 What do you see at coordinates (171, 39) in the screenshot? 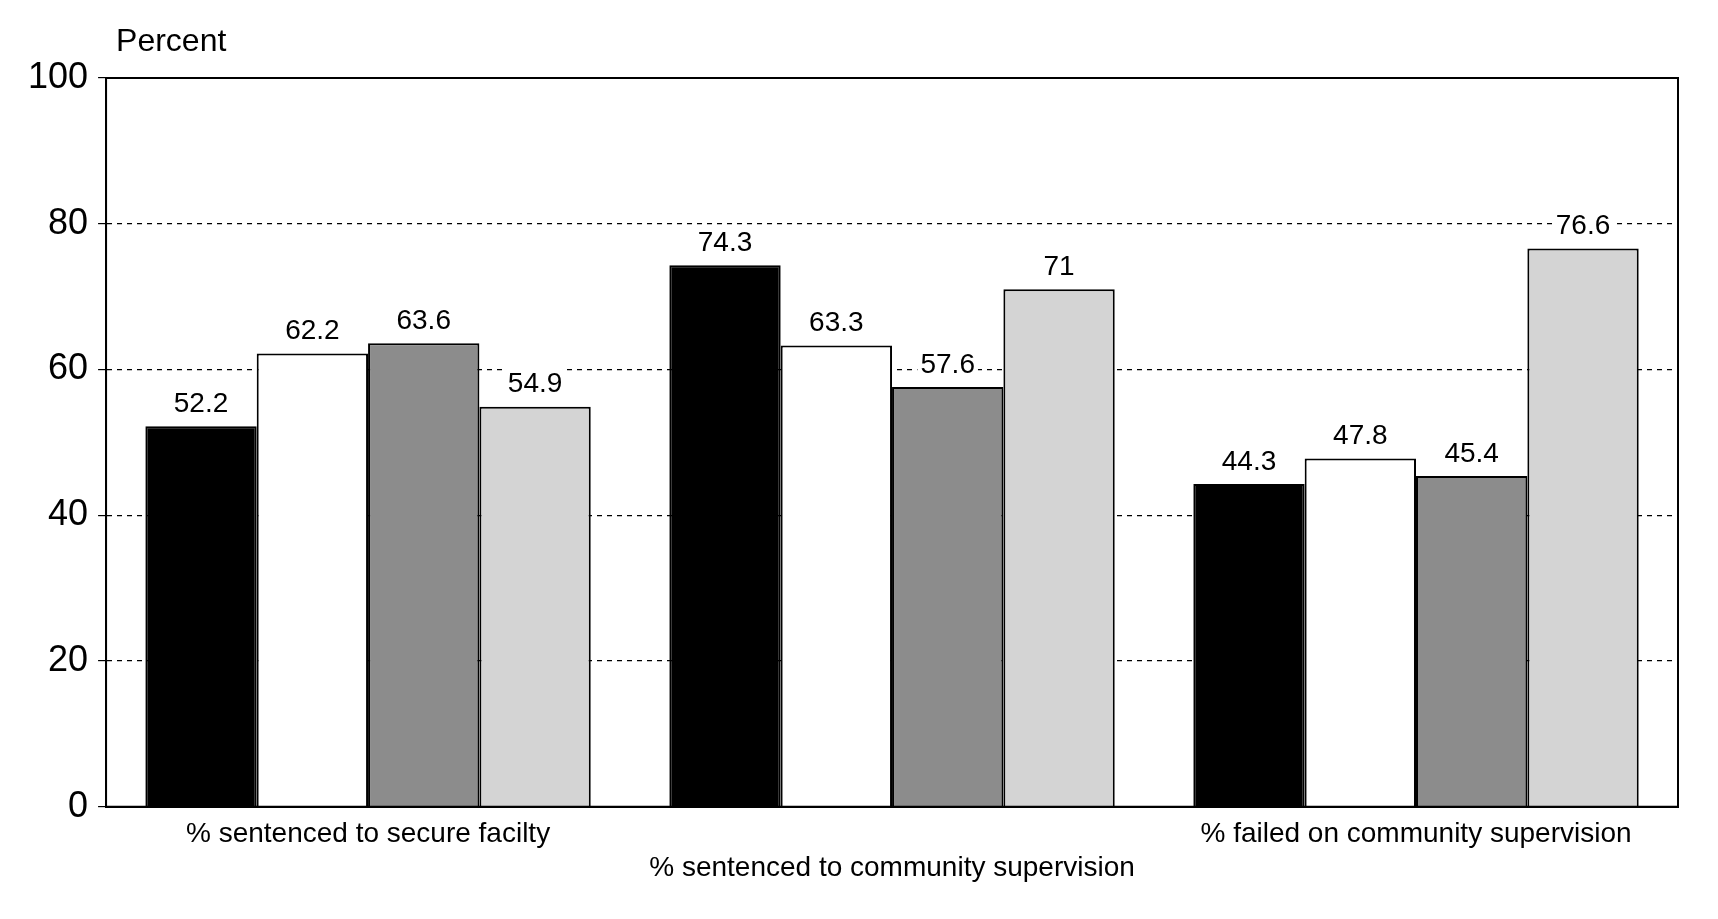
I see `y-axis-title: Percent` at bounding box center [171, 39].